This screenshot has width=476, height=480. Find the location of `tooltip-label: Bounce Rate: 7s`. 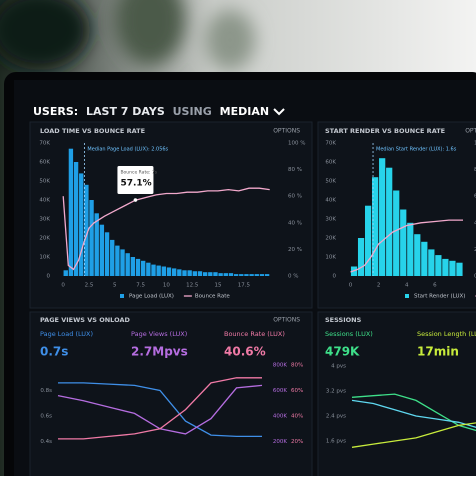

tooltip-label: Bounce Rate: 7s is located at coordinates (138, 173).